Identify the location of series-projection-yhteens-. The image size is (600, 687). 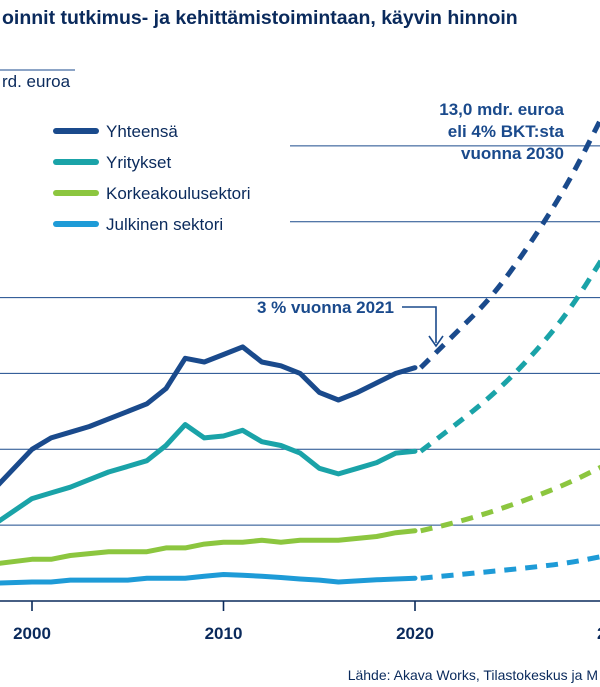
(509, 242).